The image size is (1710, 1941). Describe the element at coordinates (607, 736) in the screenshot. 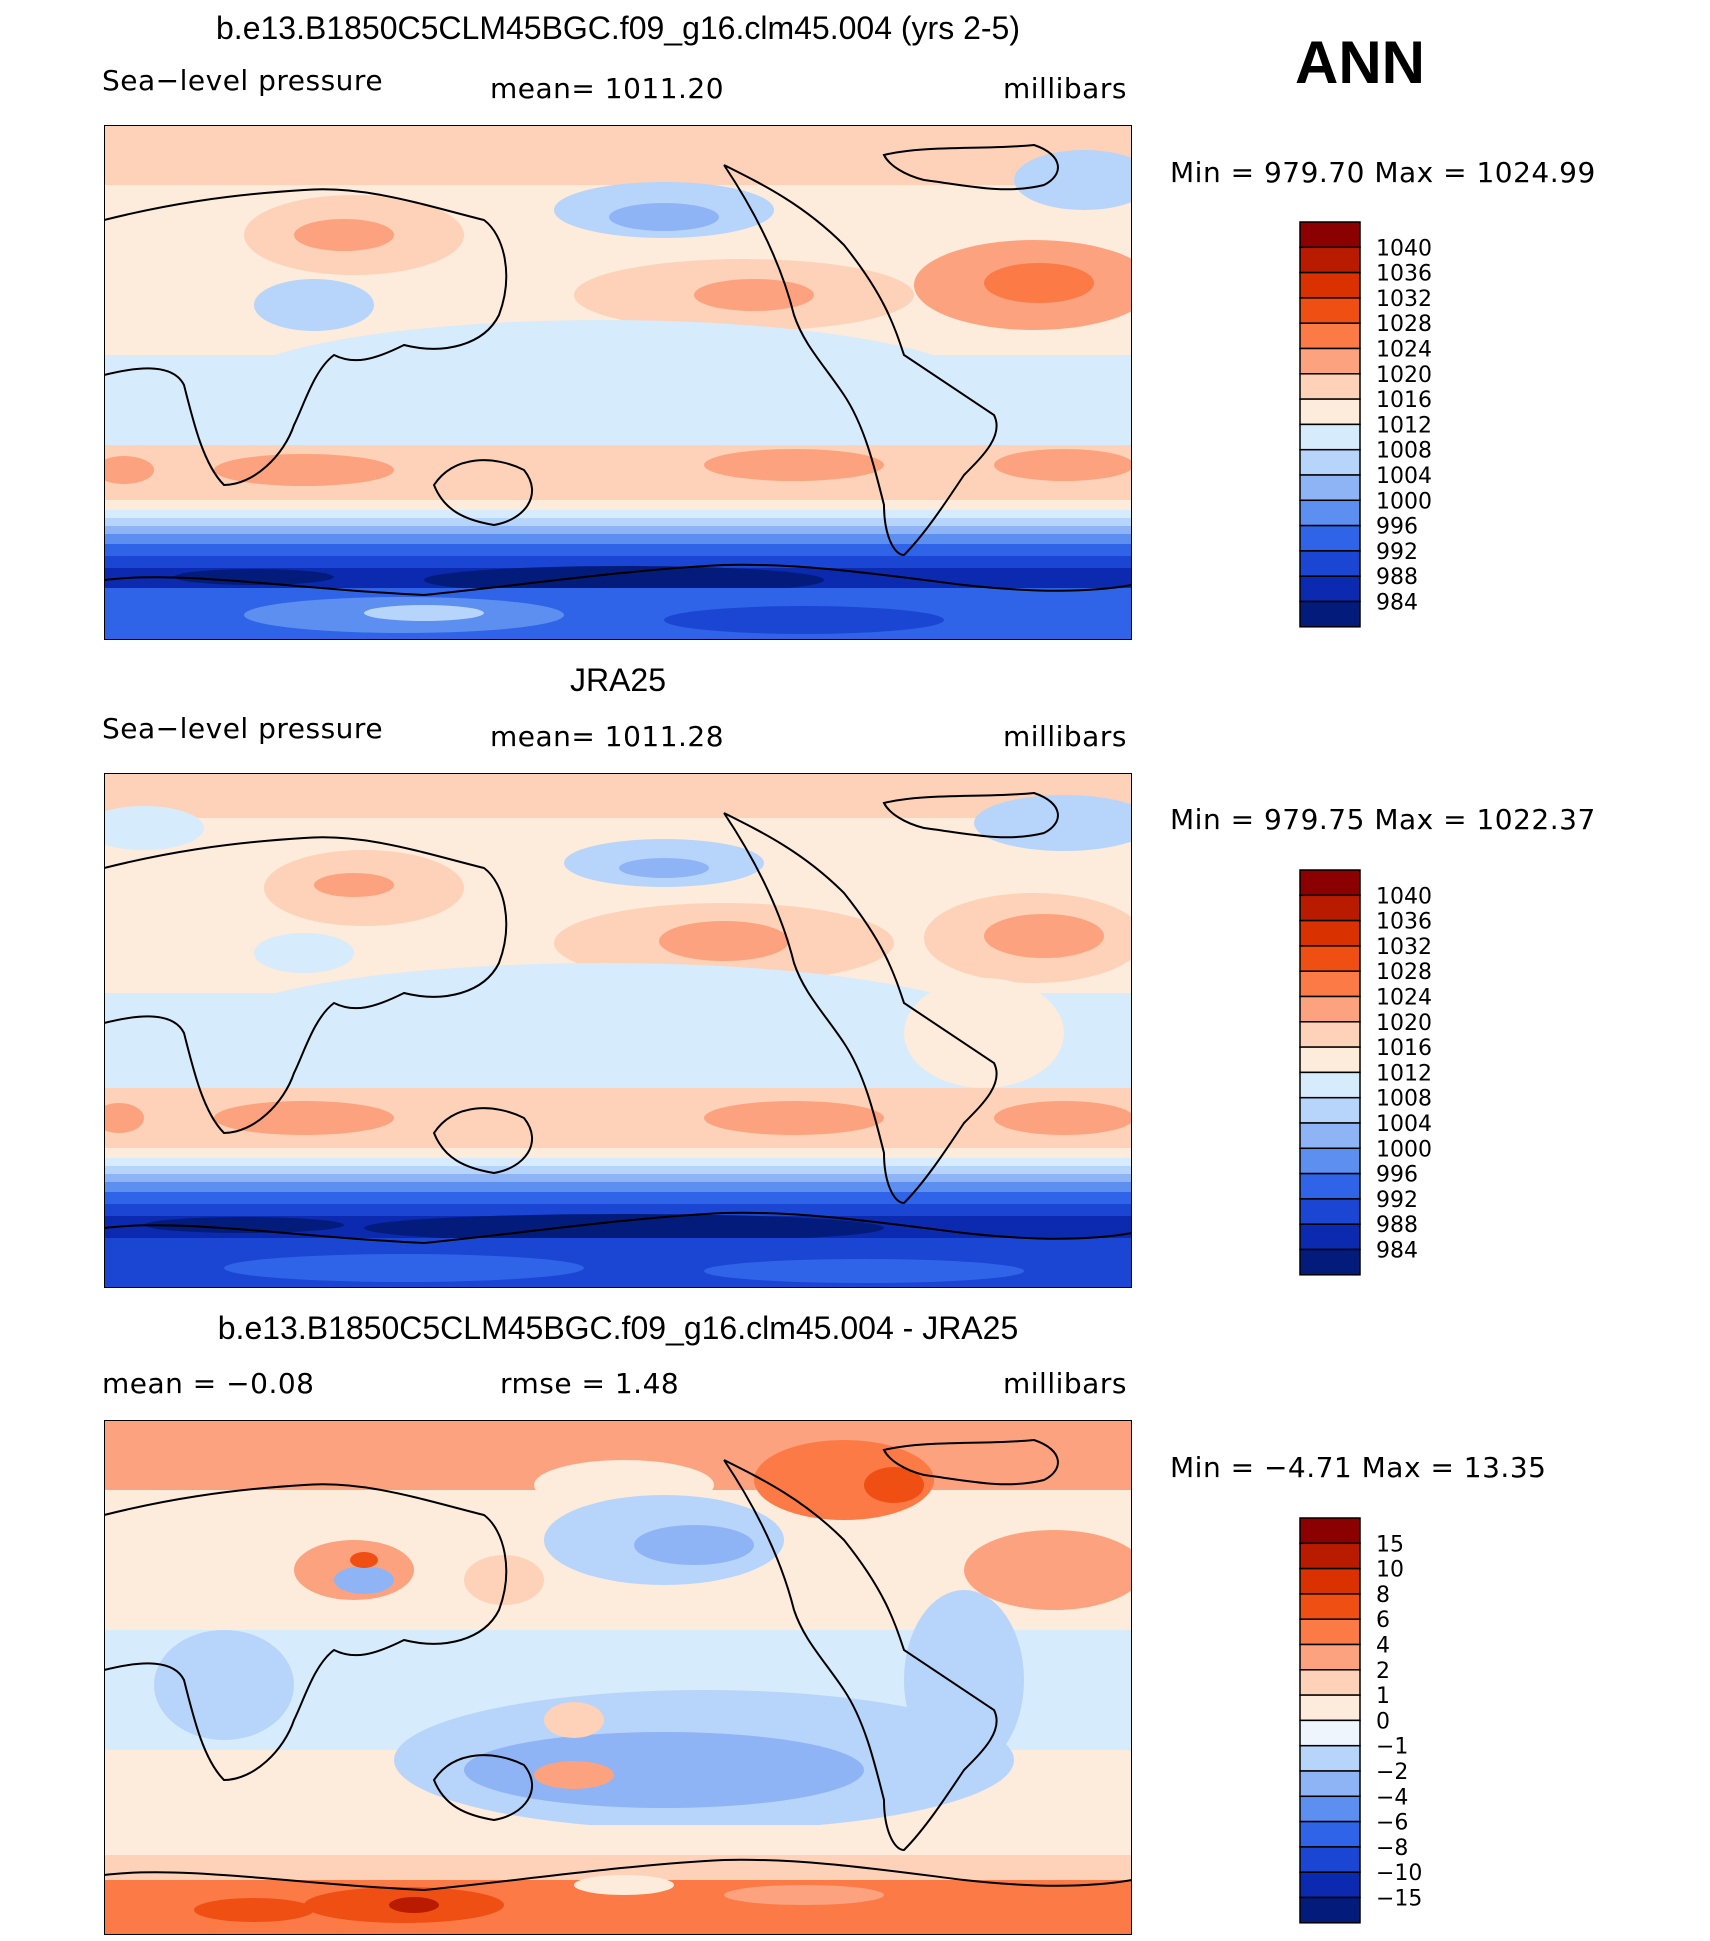

I see `panel-2-mean-label: mean= 1011.28` at that location.